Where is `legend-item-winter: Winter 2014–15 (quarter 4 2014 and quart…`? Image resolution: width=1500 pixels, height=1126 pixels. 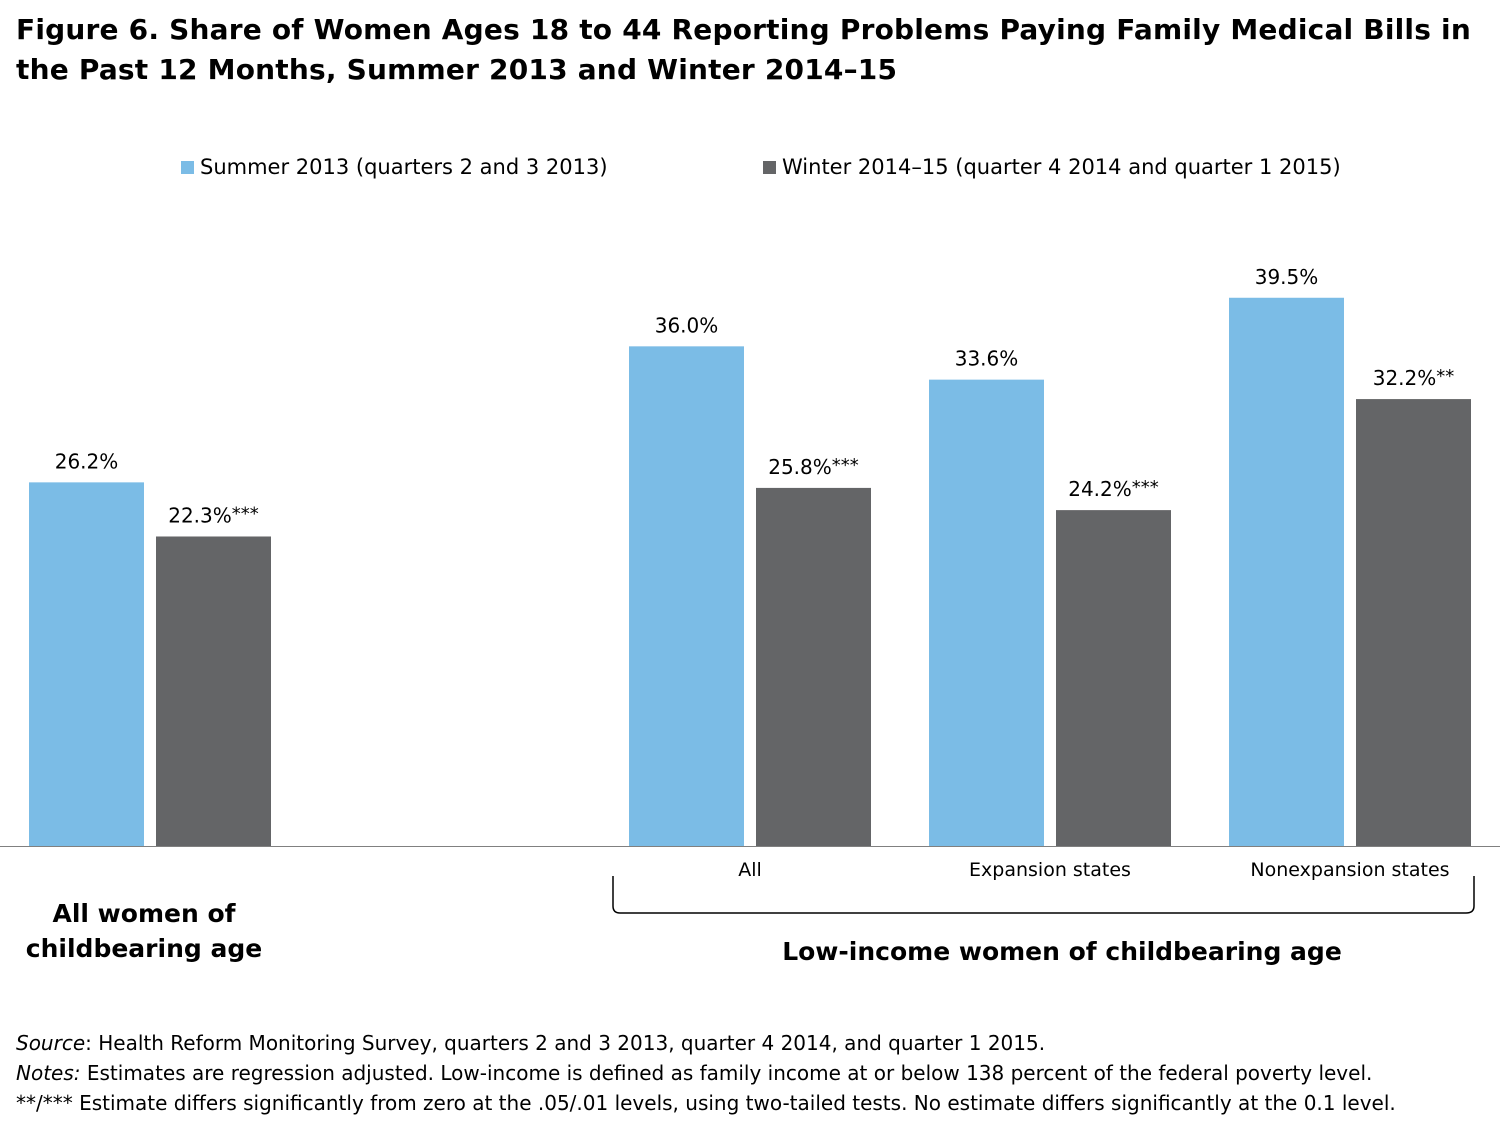 legend-item-winter: Winter 2014–15 (quarter 4 2014 and quart… is located at coordinates (1052, 167).